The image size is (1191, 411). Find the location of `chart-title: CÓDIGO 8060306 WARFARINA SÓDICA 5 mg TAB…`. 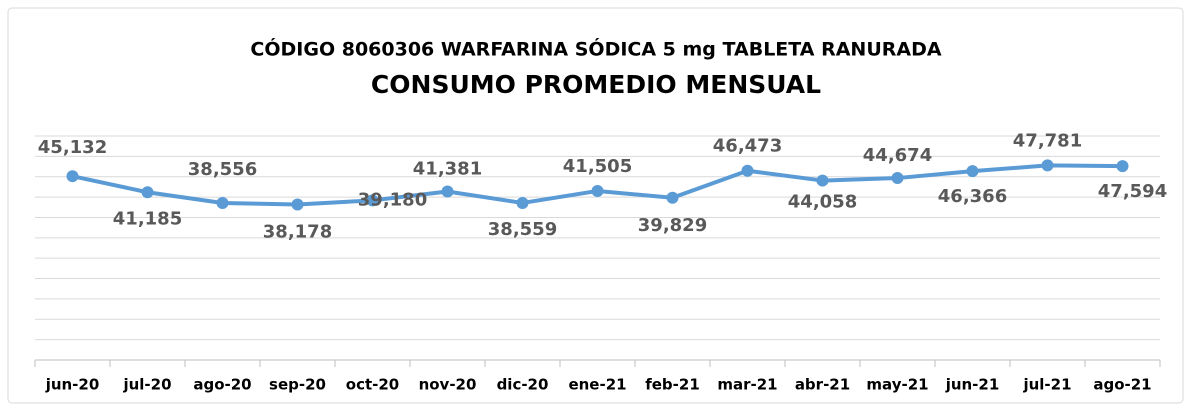

chart-title: CÓDIGO 8060306 WARFARINA SÓDICA 5 mg TAB… is located at coordinates (595, 49).